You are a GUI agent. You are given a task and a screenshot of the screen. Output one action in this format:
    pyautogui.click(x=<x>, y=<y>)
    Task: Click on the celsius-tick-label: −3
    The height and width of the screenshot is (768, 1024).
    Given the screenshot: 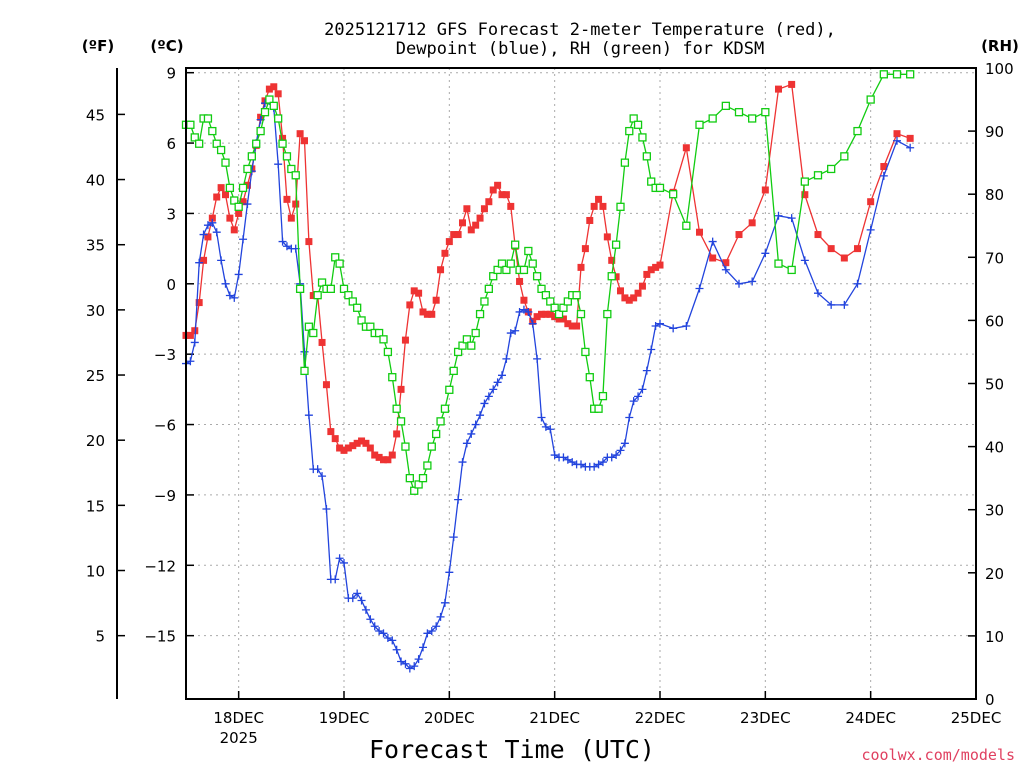 What is the action you would take?
    pyautogui.click(x=165, y=355)
    